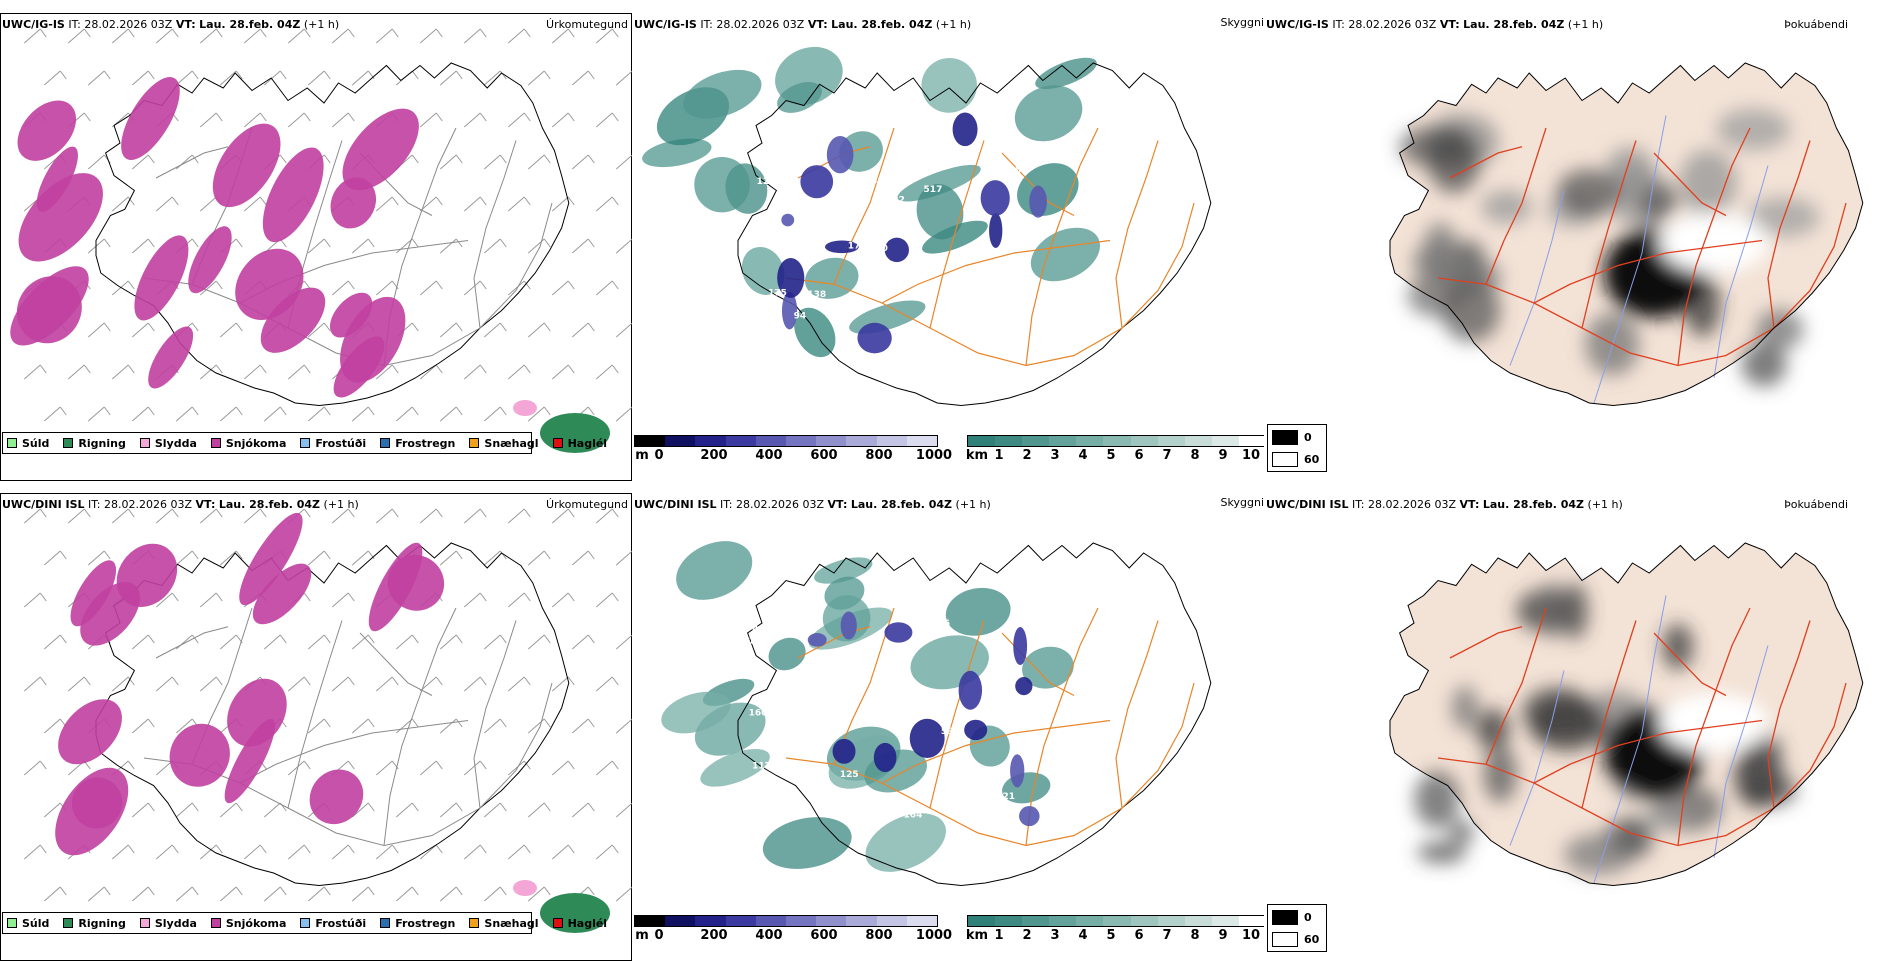 The width and height of the screenshot is (1900, 961). I want to click on ceiling-value-label: 118, so click(767, 224).